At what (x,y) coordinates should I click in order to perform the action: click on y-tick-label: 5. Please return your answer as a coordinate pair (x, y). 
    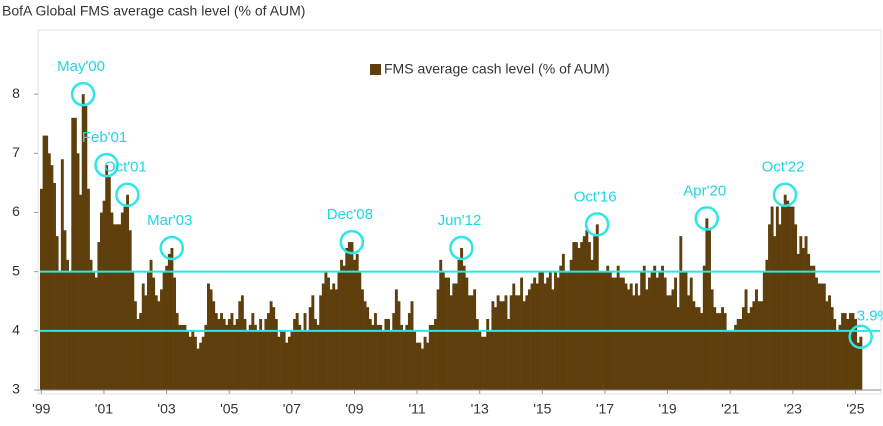
    Looking at the image, I should click on (16, 270).